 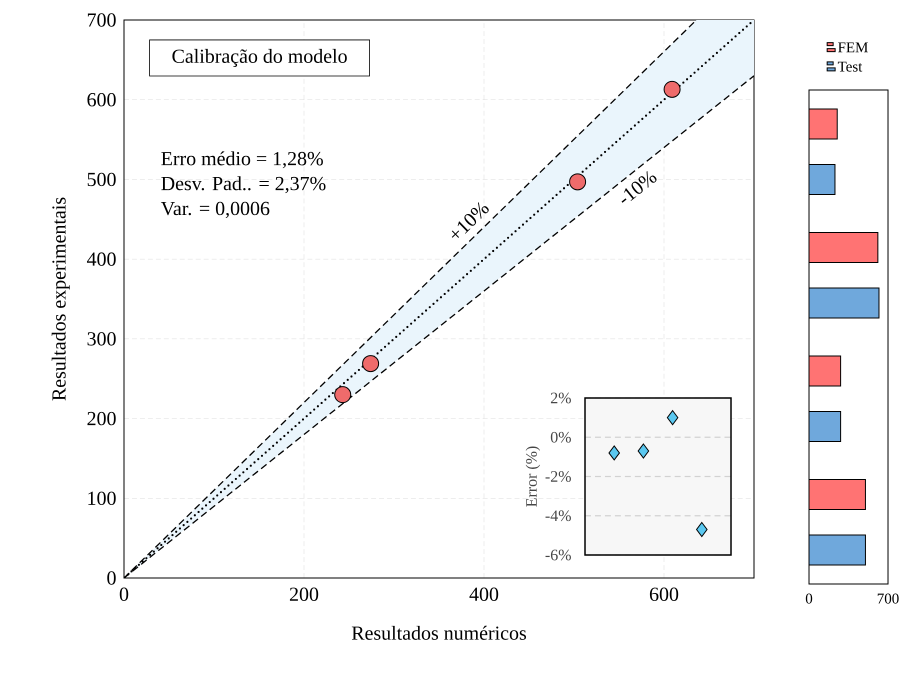 What do you see at coordinates (102, 339) in the screenshot?
I see `y-tick-label: 300` at bounding box center [102, 339].